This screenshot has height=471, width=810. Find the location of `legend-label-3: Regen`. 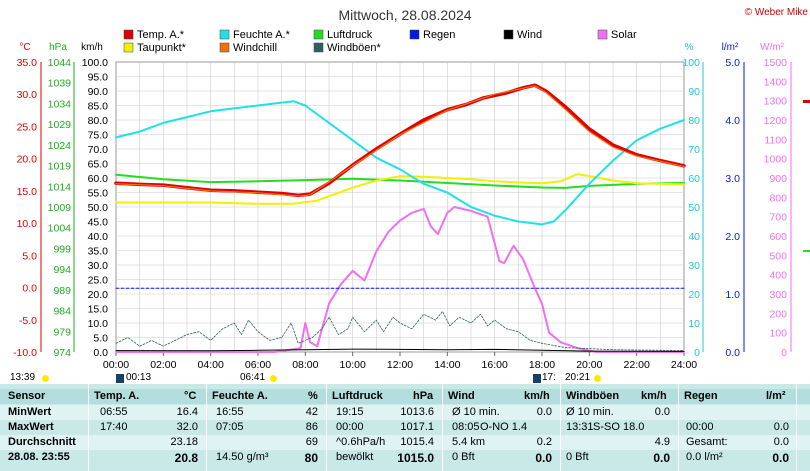

legend-label-3: Regen is located at coordinates (439, 35).